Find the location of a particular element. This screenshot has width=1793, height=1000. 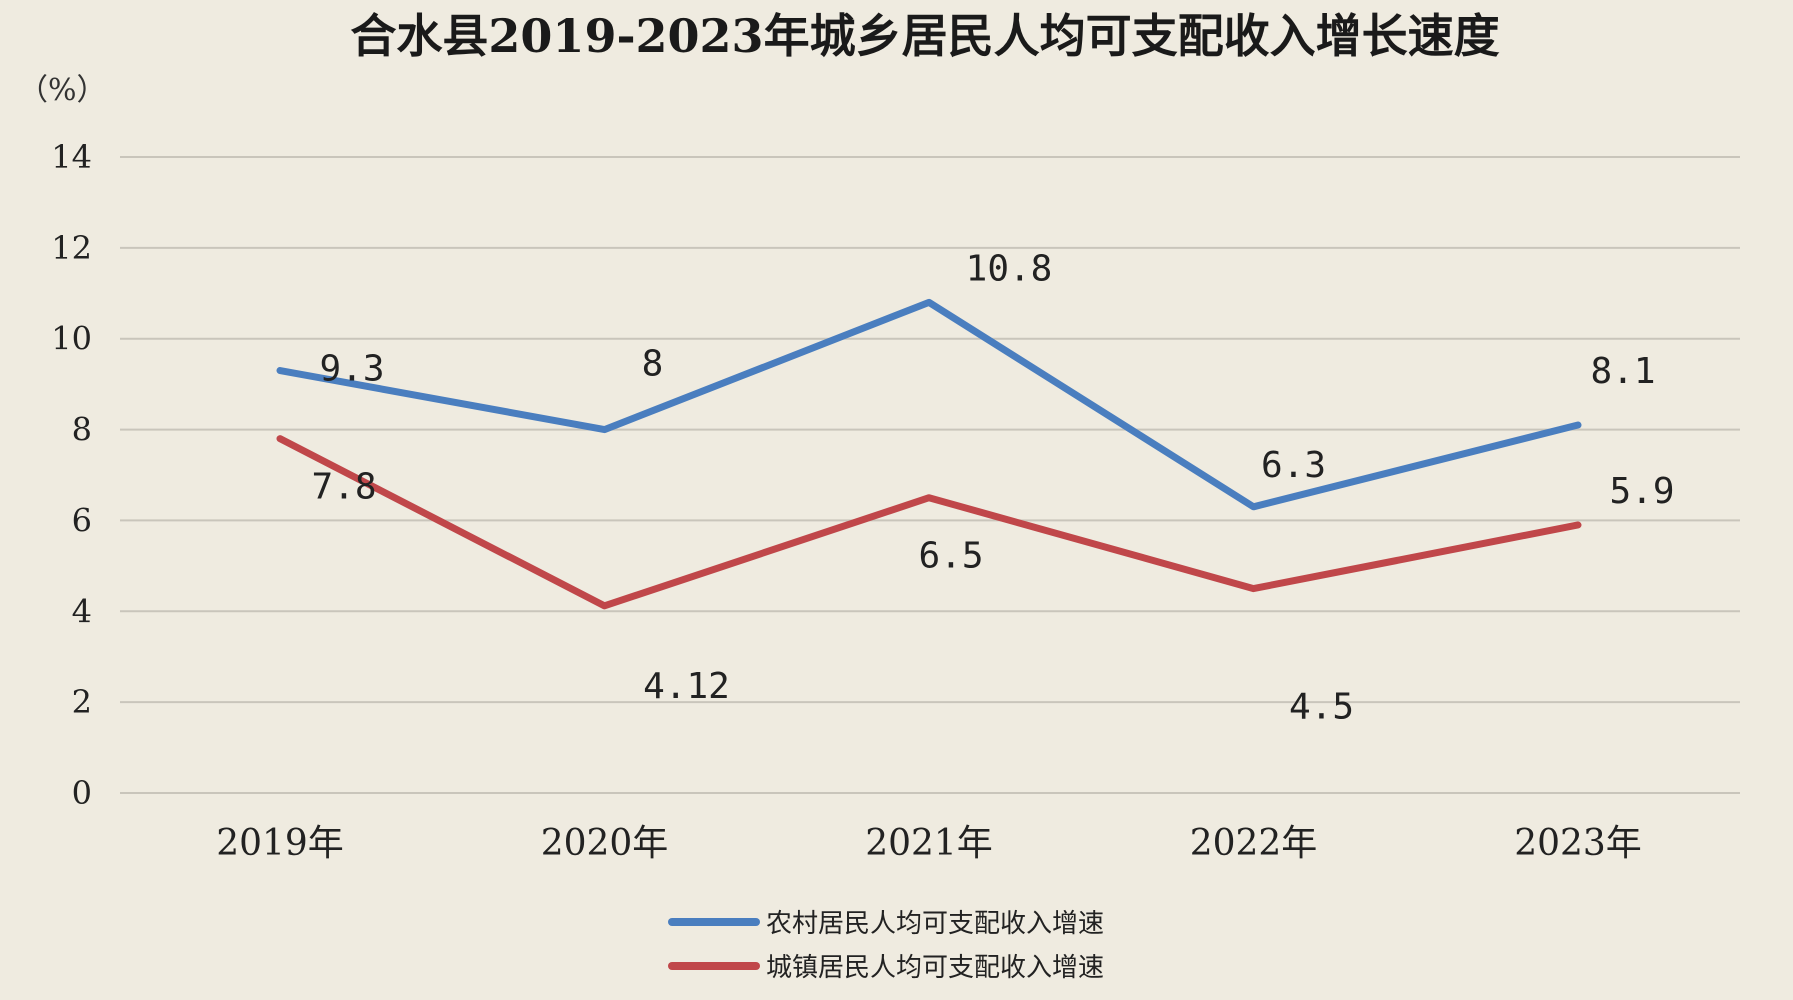

data-label: 6.5 is located at coordinates (950, 556).